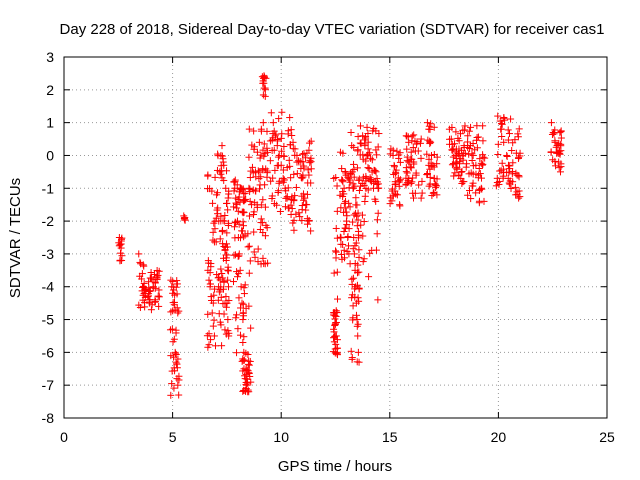 The height and width of the screenshot is (480, 640). What do you see at coordinates (499, 437) in the screenshot?
I see `x-tick-label: 20` at bounding box center [499, 437].